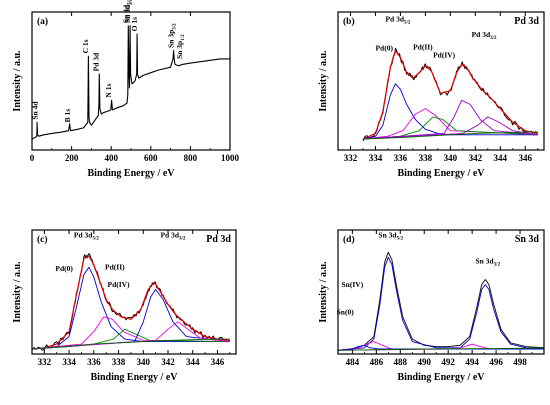 Image resolution: width=550 pixels, height=405 pixels. Describe the element at coordinates (42, 21) in the screenshot. I see `panel-tag: (a)` at that location.